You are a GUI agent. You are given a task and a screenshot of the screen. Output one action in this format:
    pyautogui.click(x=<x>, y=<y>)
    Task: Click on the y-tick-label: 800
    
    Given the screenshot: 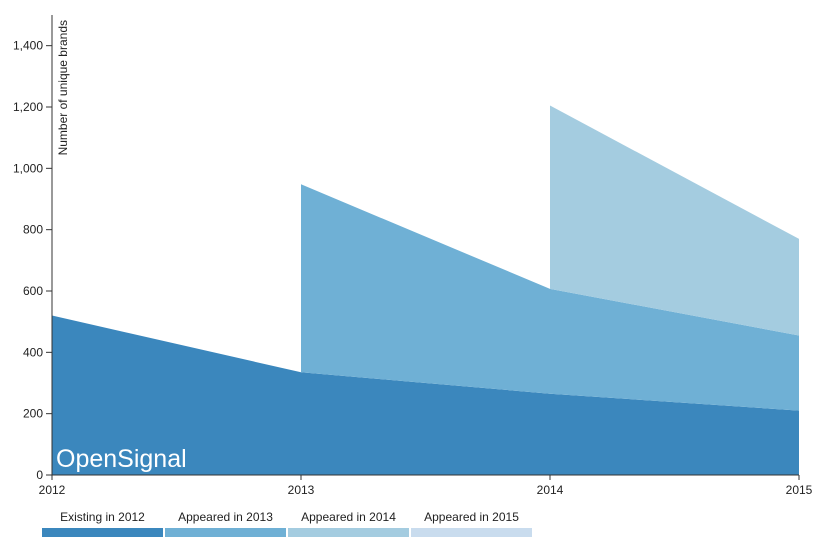 What is the action you would take?
    pyautogui.click(x=33, y=230)
    